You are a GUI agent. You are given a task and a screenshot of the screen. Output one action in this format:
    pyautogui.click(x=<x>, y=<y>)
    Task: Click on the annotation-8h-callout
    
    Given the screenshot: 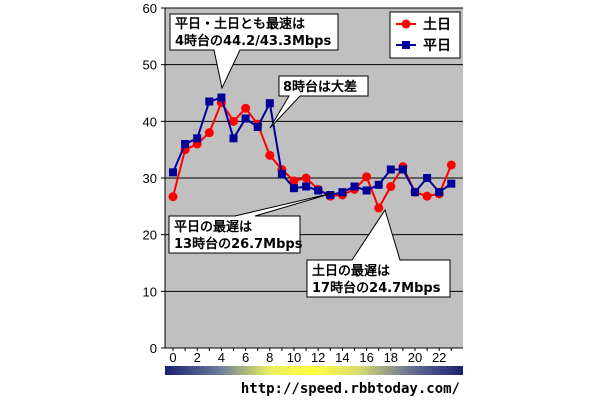 What is the action you would take?
    pyautogui.click(x=319, y=102)
    